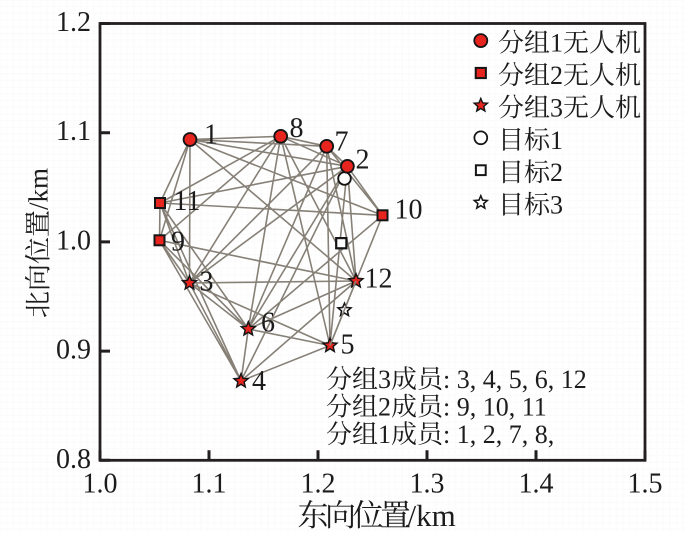 The width and height of the screenshot is (685, 537). Describe the element at coordinates (268, 323) in the screenshot. I see `svg-text: 6` at that location.